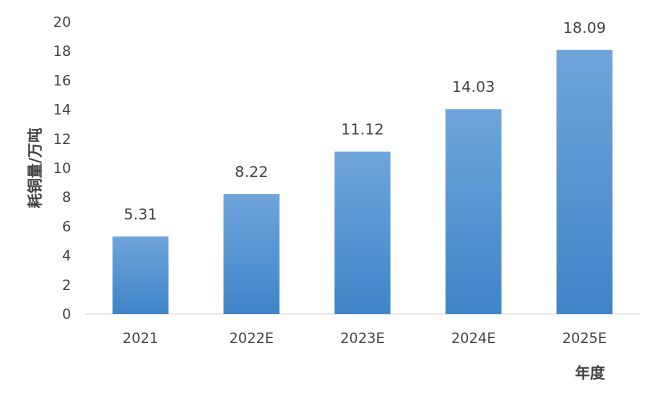  What do you see at coordinates (62, 111) in the screenshot?
I see `y-tick-label: 14` at bounding box center [62, 111].